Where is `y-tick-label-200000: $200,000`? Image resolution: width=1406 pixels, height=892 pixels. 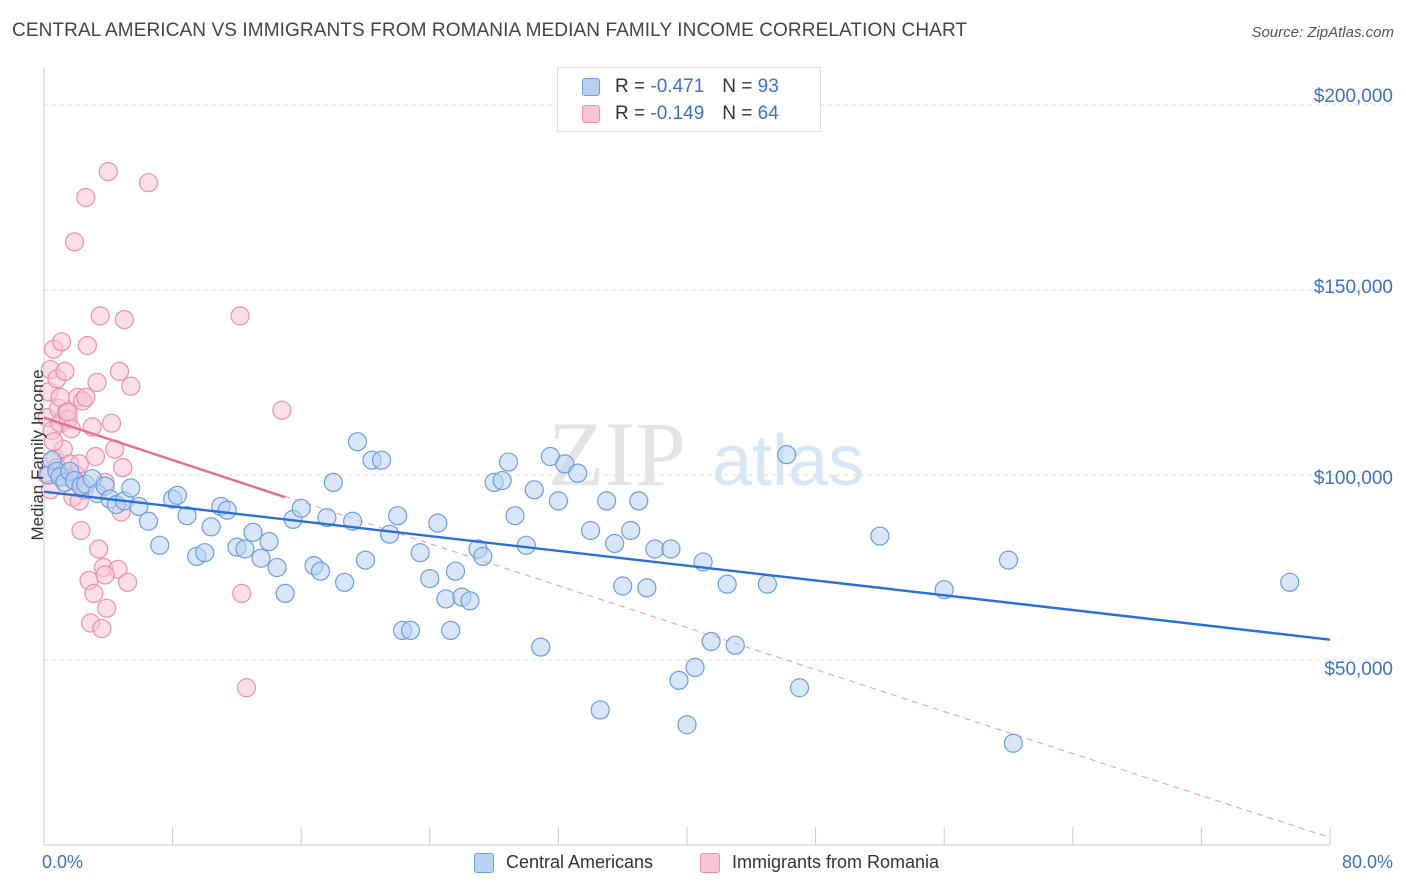 y-tick-label-200000: $200,000 is located at coordinates (1353, 96).